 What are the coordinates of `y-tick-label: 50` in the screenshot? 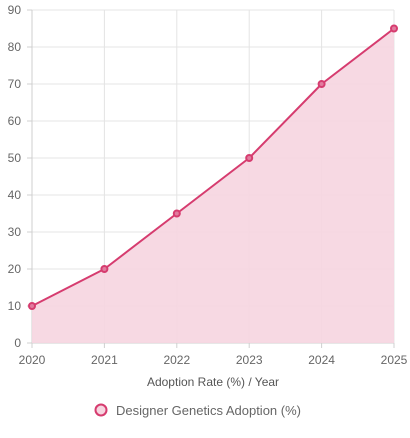 It's located at (15, 158).